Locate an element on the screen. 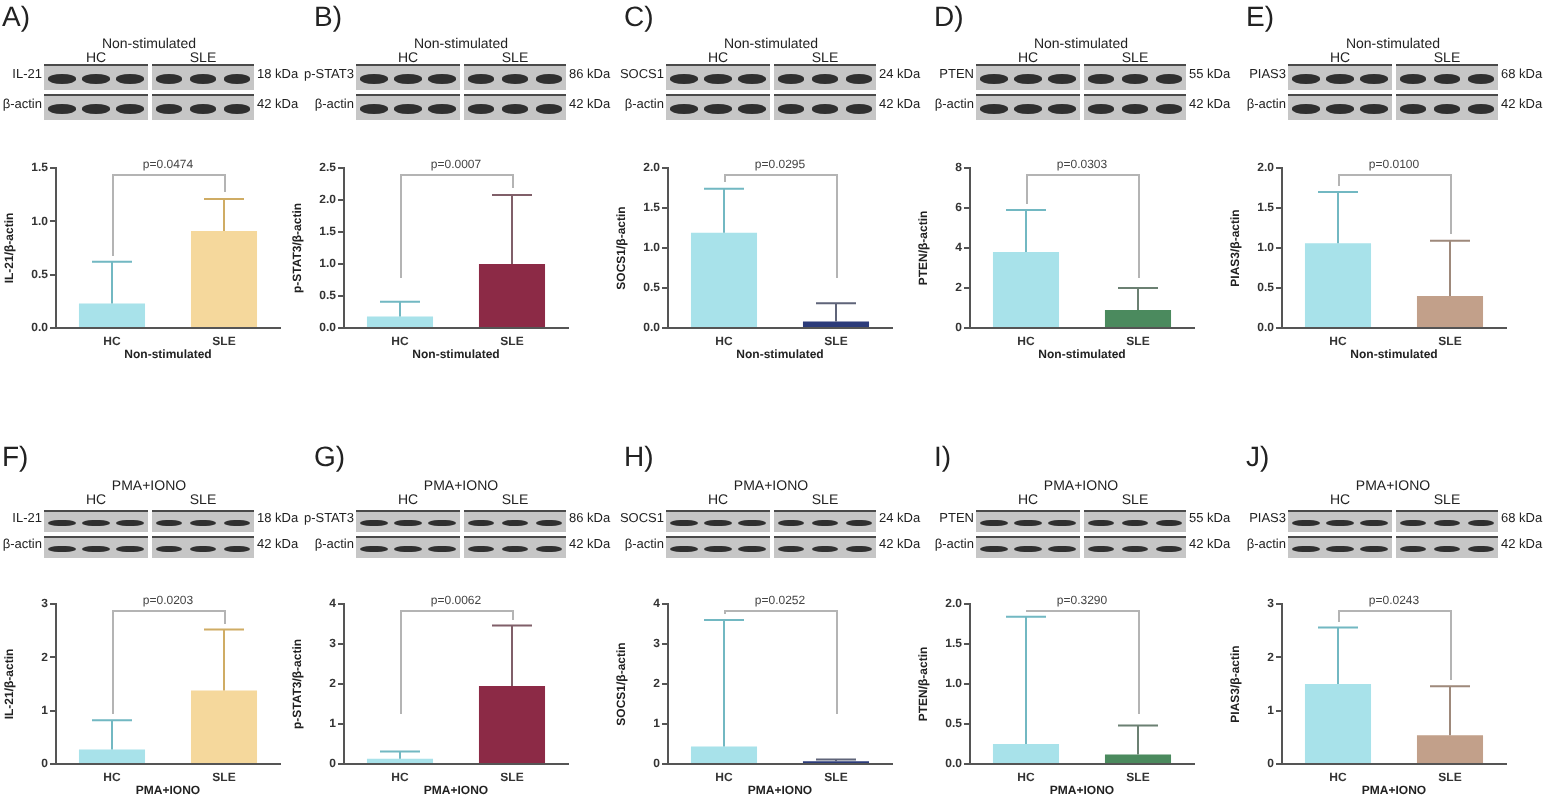 The height and width of the screenshot is (804, 1558). chart-title: C) is located at coordinates (639, 16).